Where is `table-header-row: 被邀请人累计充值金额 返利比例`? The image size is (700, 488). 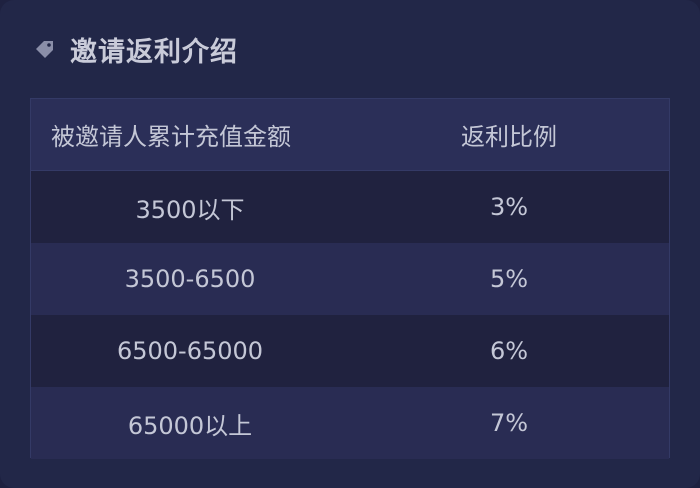 table-header-row: 被邀请人累计充值金额 返利比例 is located at coordinates (350, 135).